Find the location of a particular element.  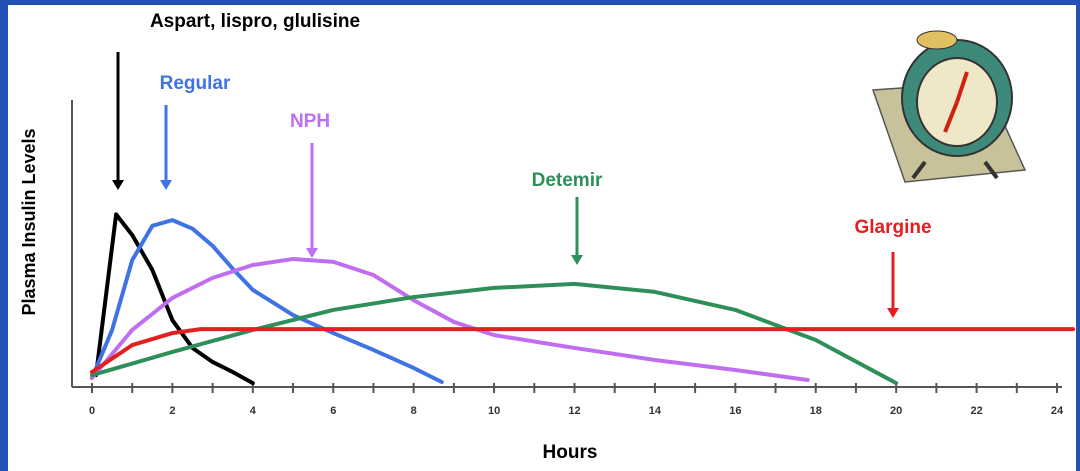

x-tick-label: 24 is located at coordinates (1057, 411).